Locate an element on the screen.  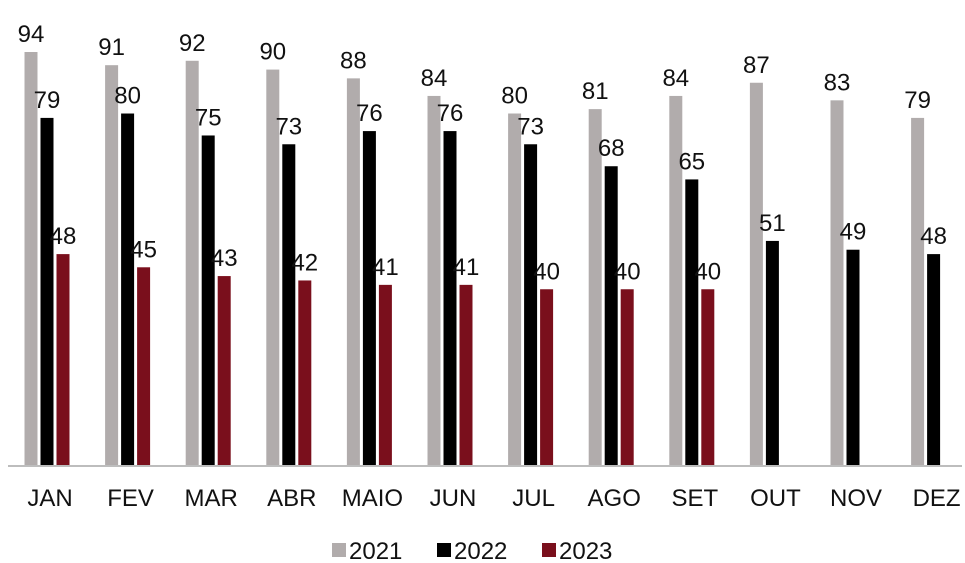
data-label-2023-jul: 40 is located at coordinates (546, 271).